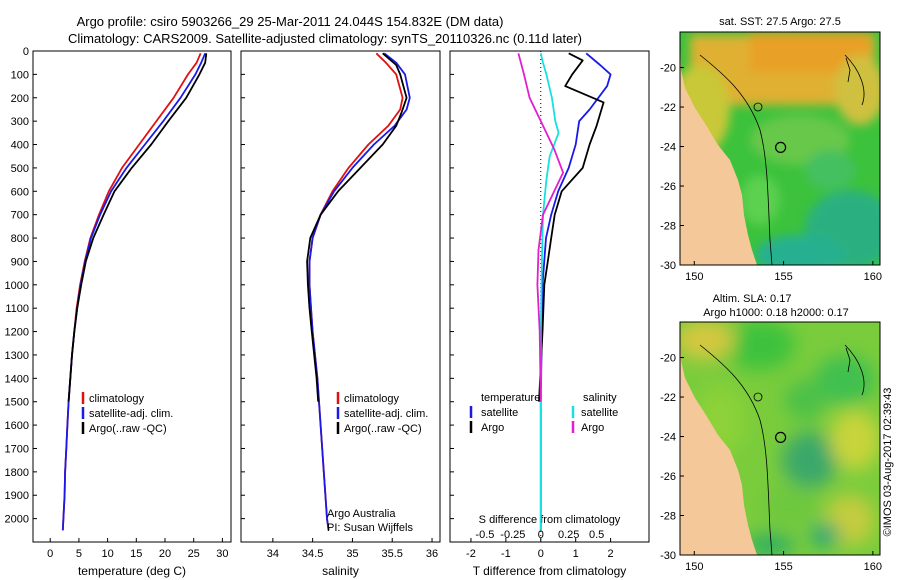  I want to click on series-line-t-argo, so click(571, 227).